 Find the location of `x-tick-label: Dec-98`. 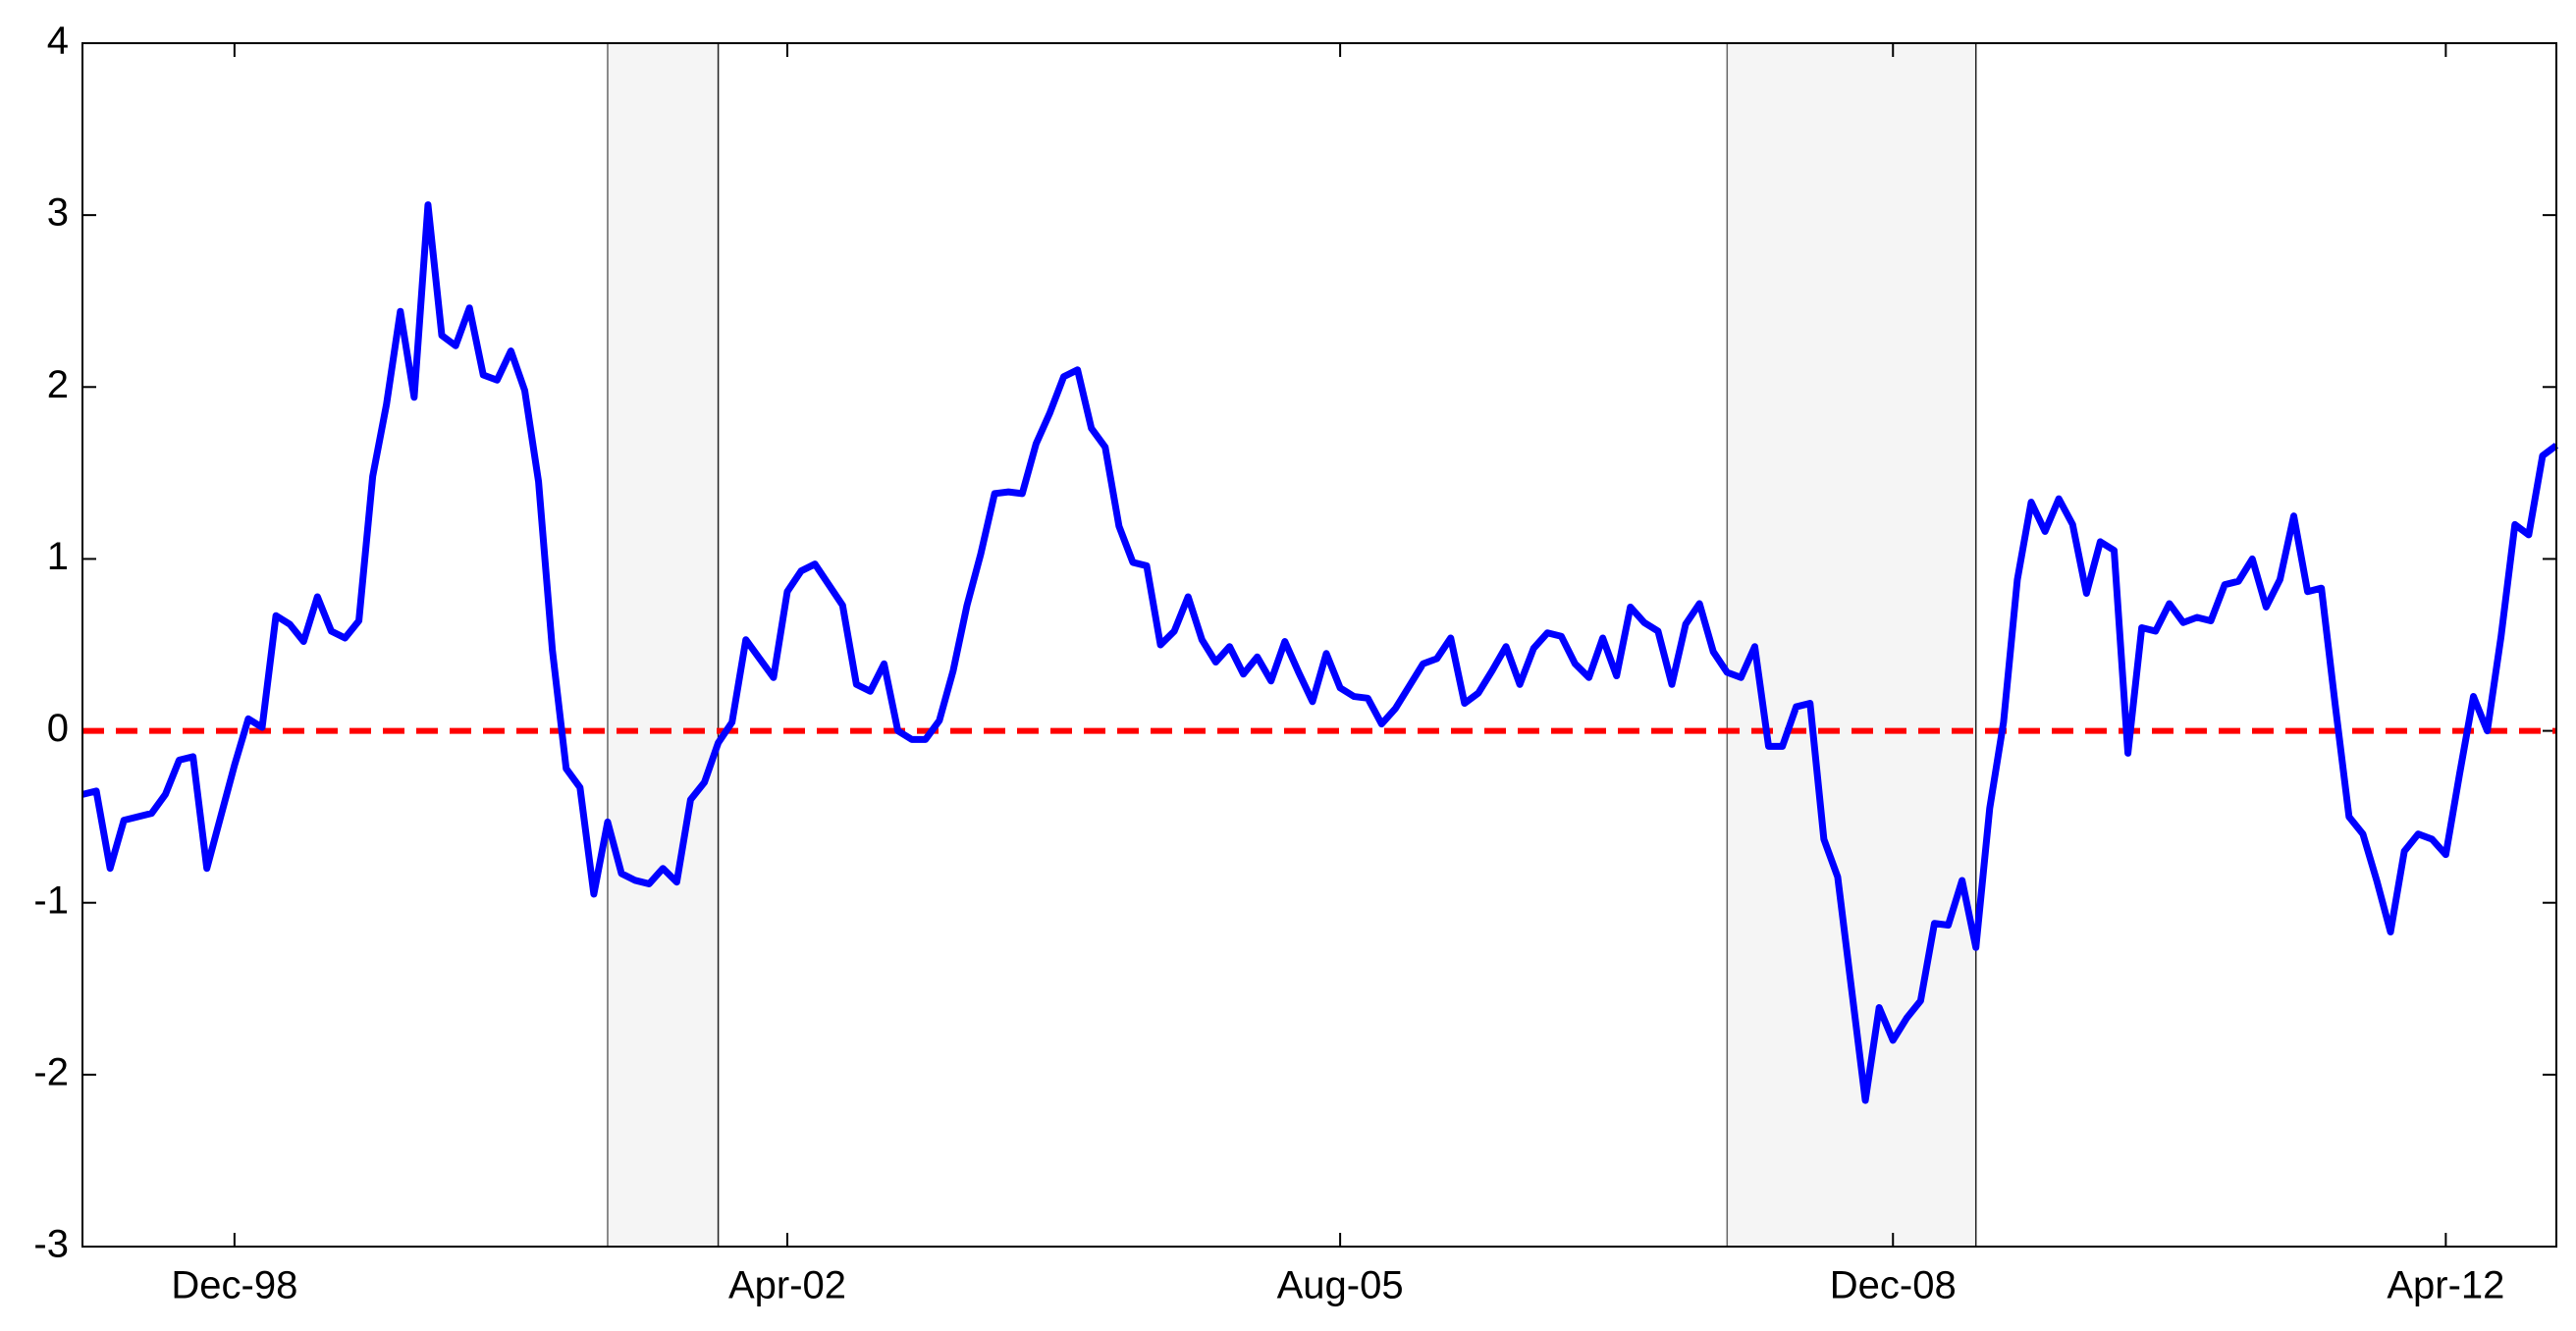

x-tick-label: Dec-98 is located at coordinates (234, 1285).